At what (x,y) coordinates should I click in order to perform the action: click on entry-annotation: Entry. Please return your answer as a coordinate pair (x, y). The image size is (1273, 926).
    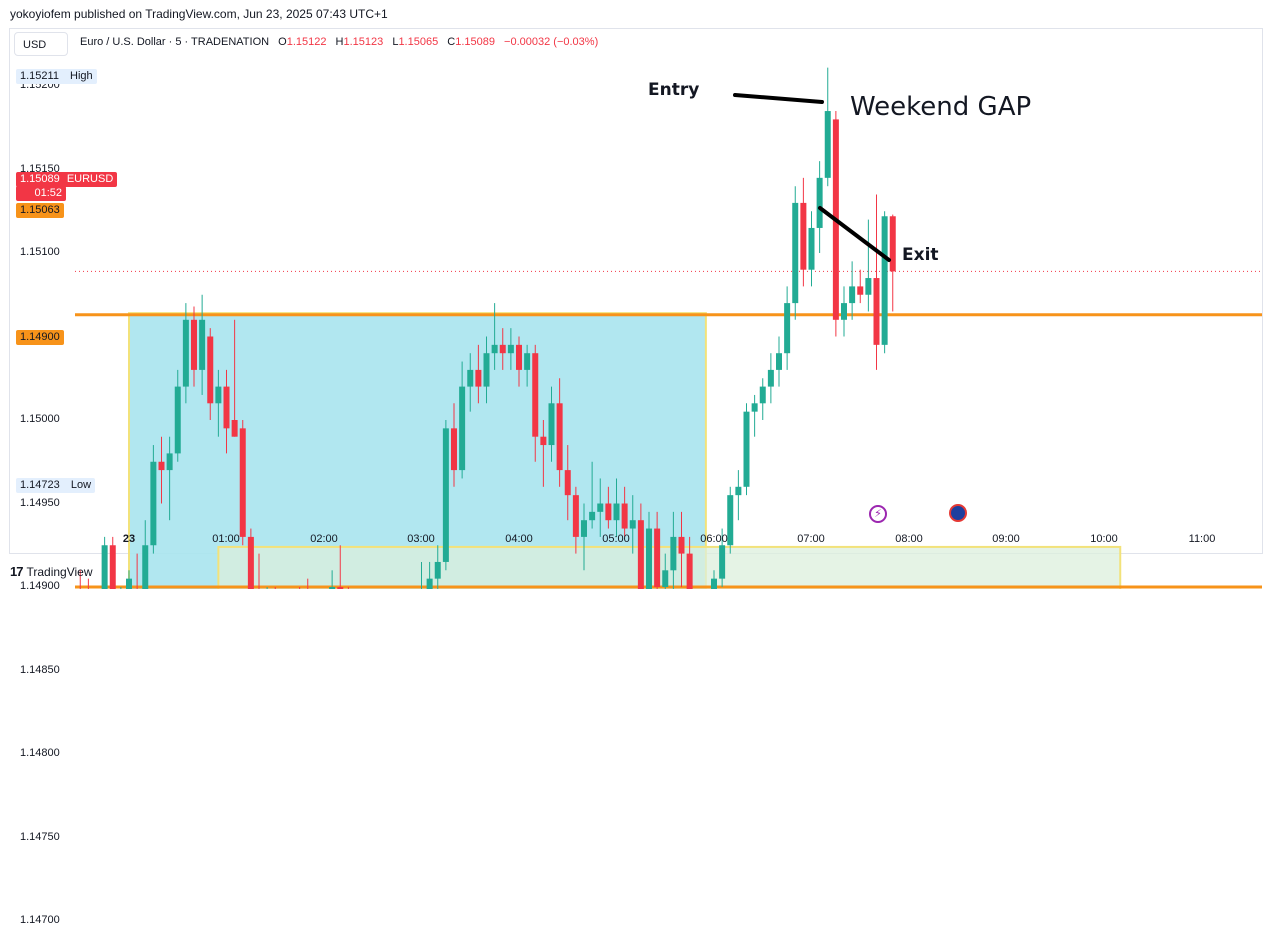
    Looking at the image, I should click on (674, 90).